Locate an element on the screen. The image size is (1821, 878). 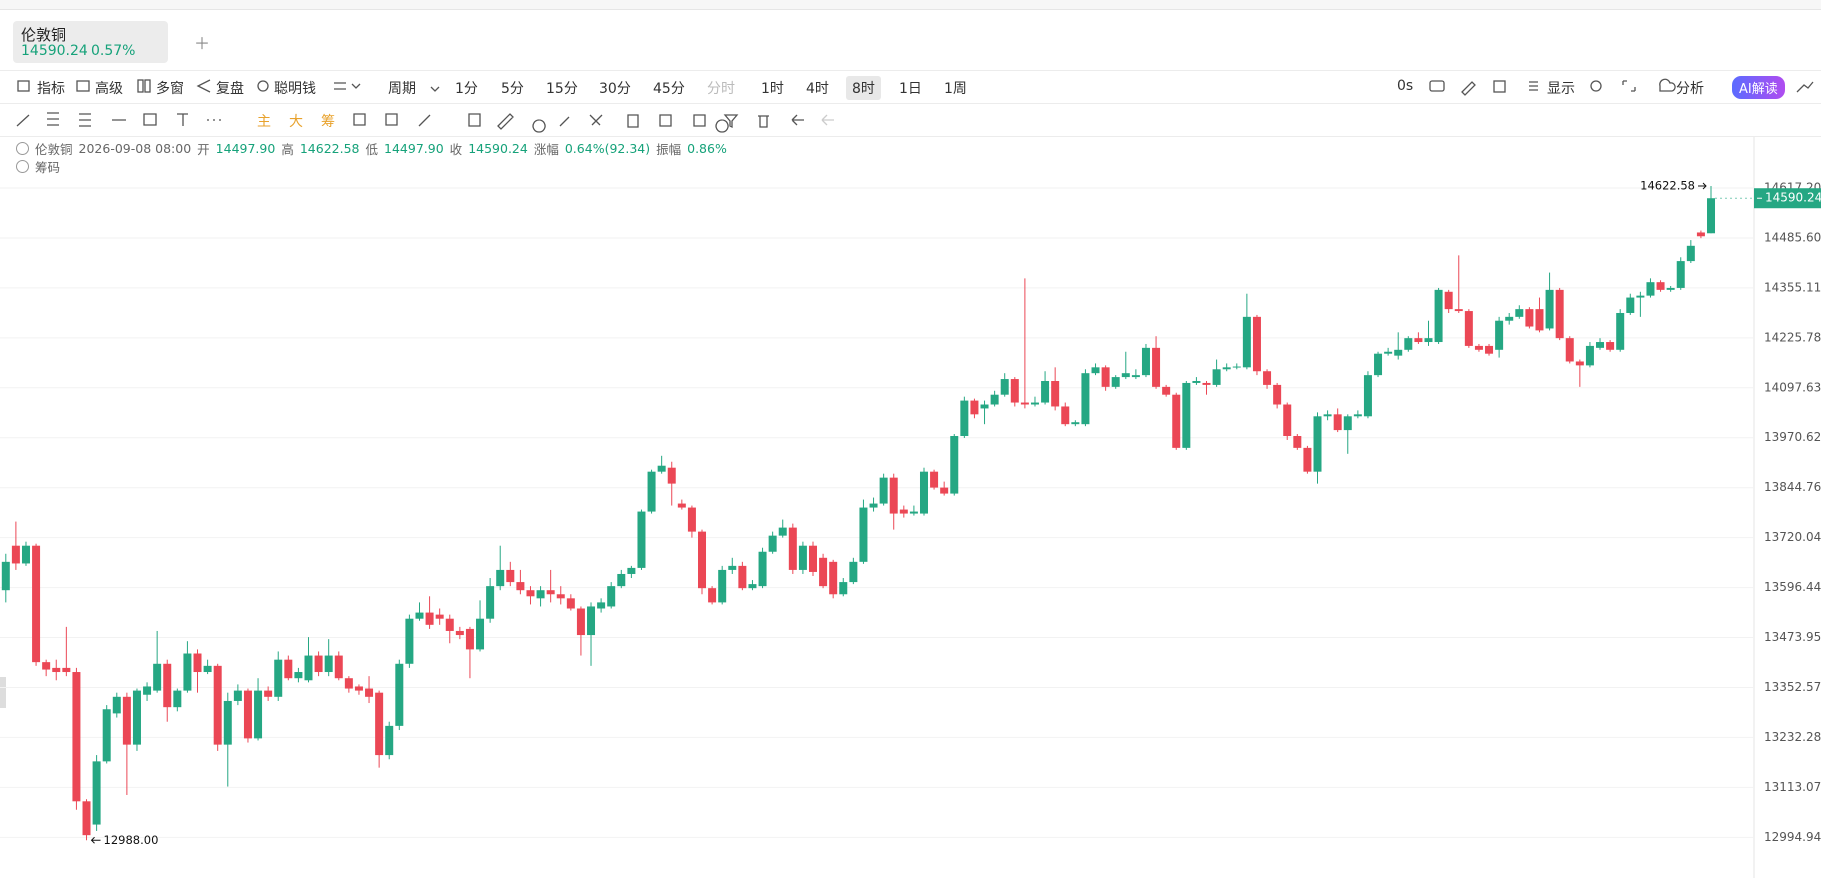
period: 1时 is located at coordinates (772, 89).